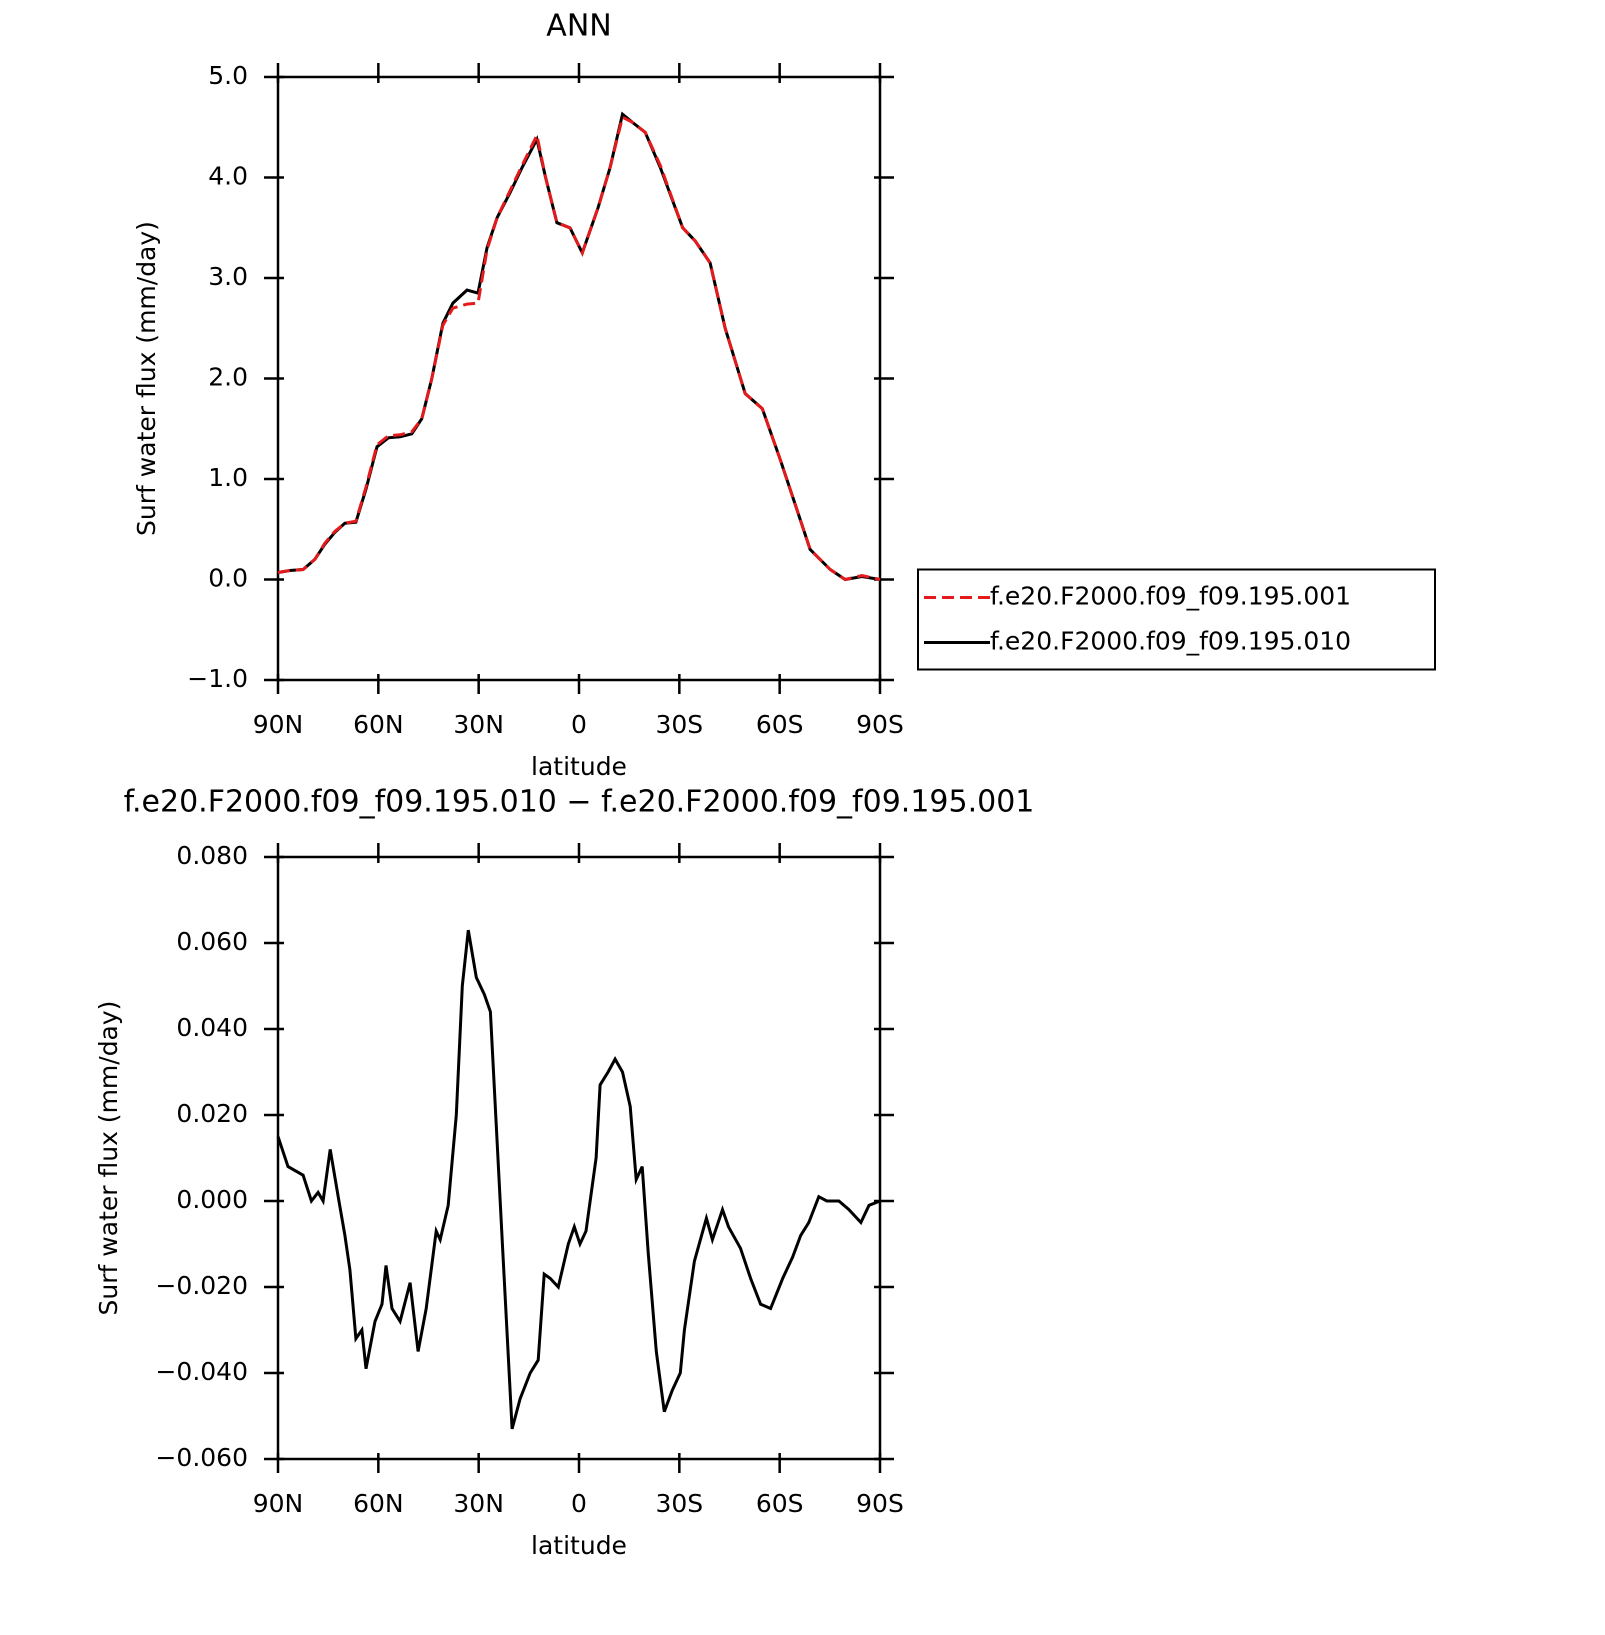 The width and height of the screenshot is (1605, 1635). Describe the element at coordinates (228, 75) in the screenshot. I see `y-tick-label: 5.0` at that location.